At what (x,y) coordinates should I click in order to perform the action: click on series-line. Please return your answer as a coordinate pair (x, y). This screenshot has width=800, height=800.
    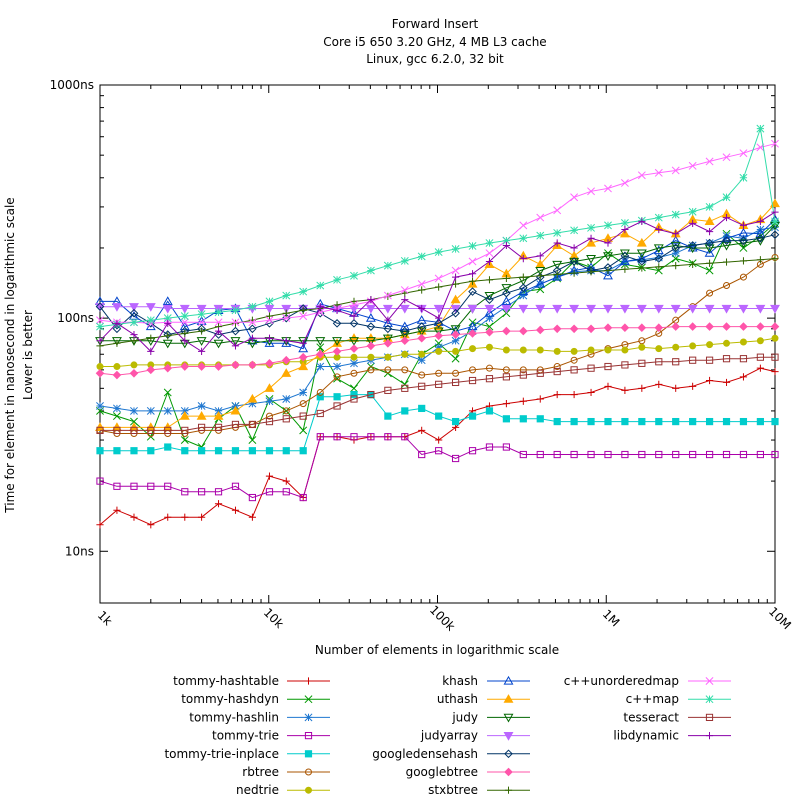
    Looking at the image, I should click on (437, 285).